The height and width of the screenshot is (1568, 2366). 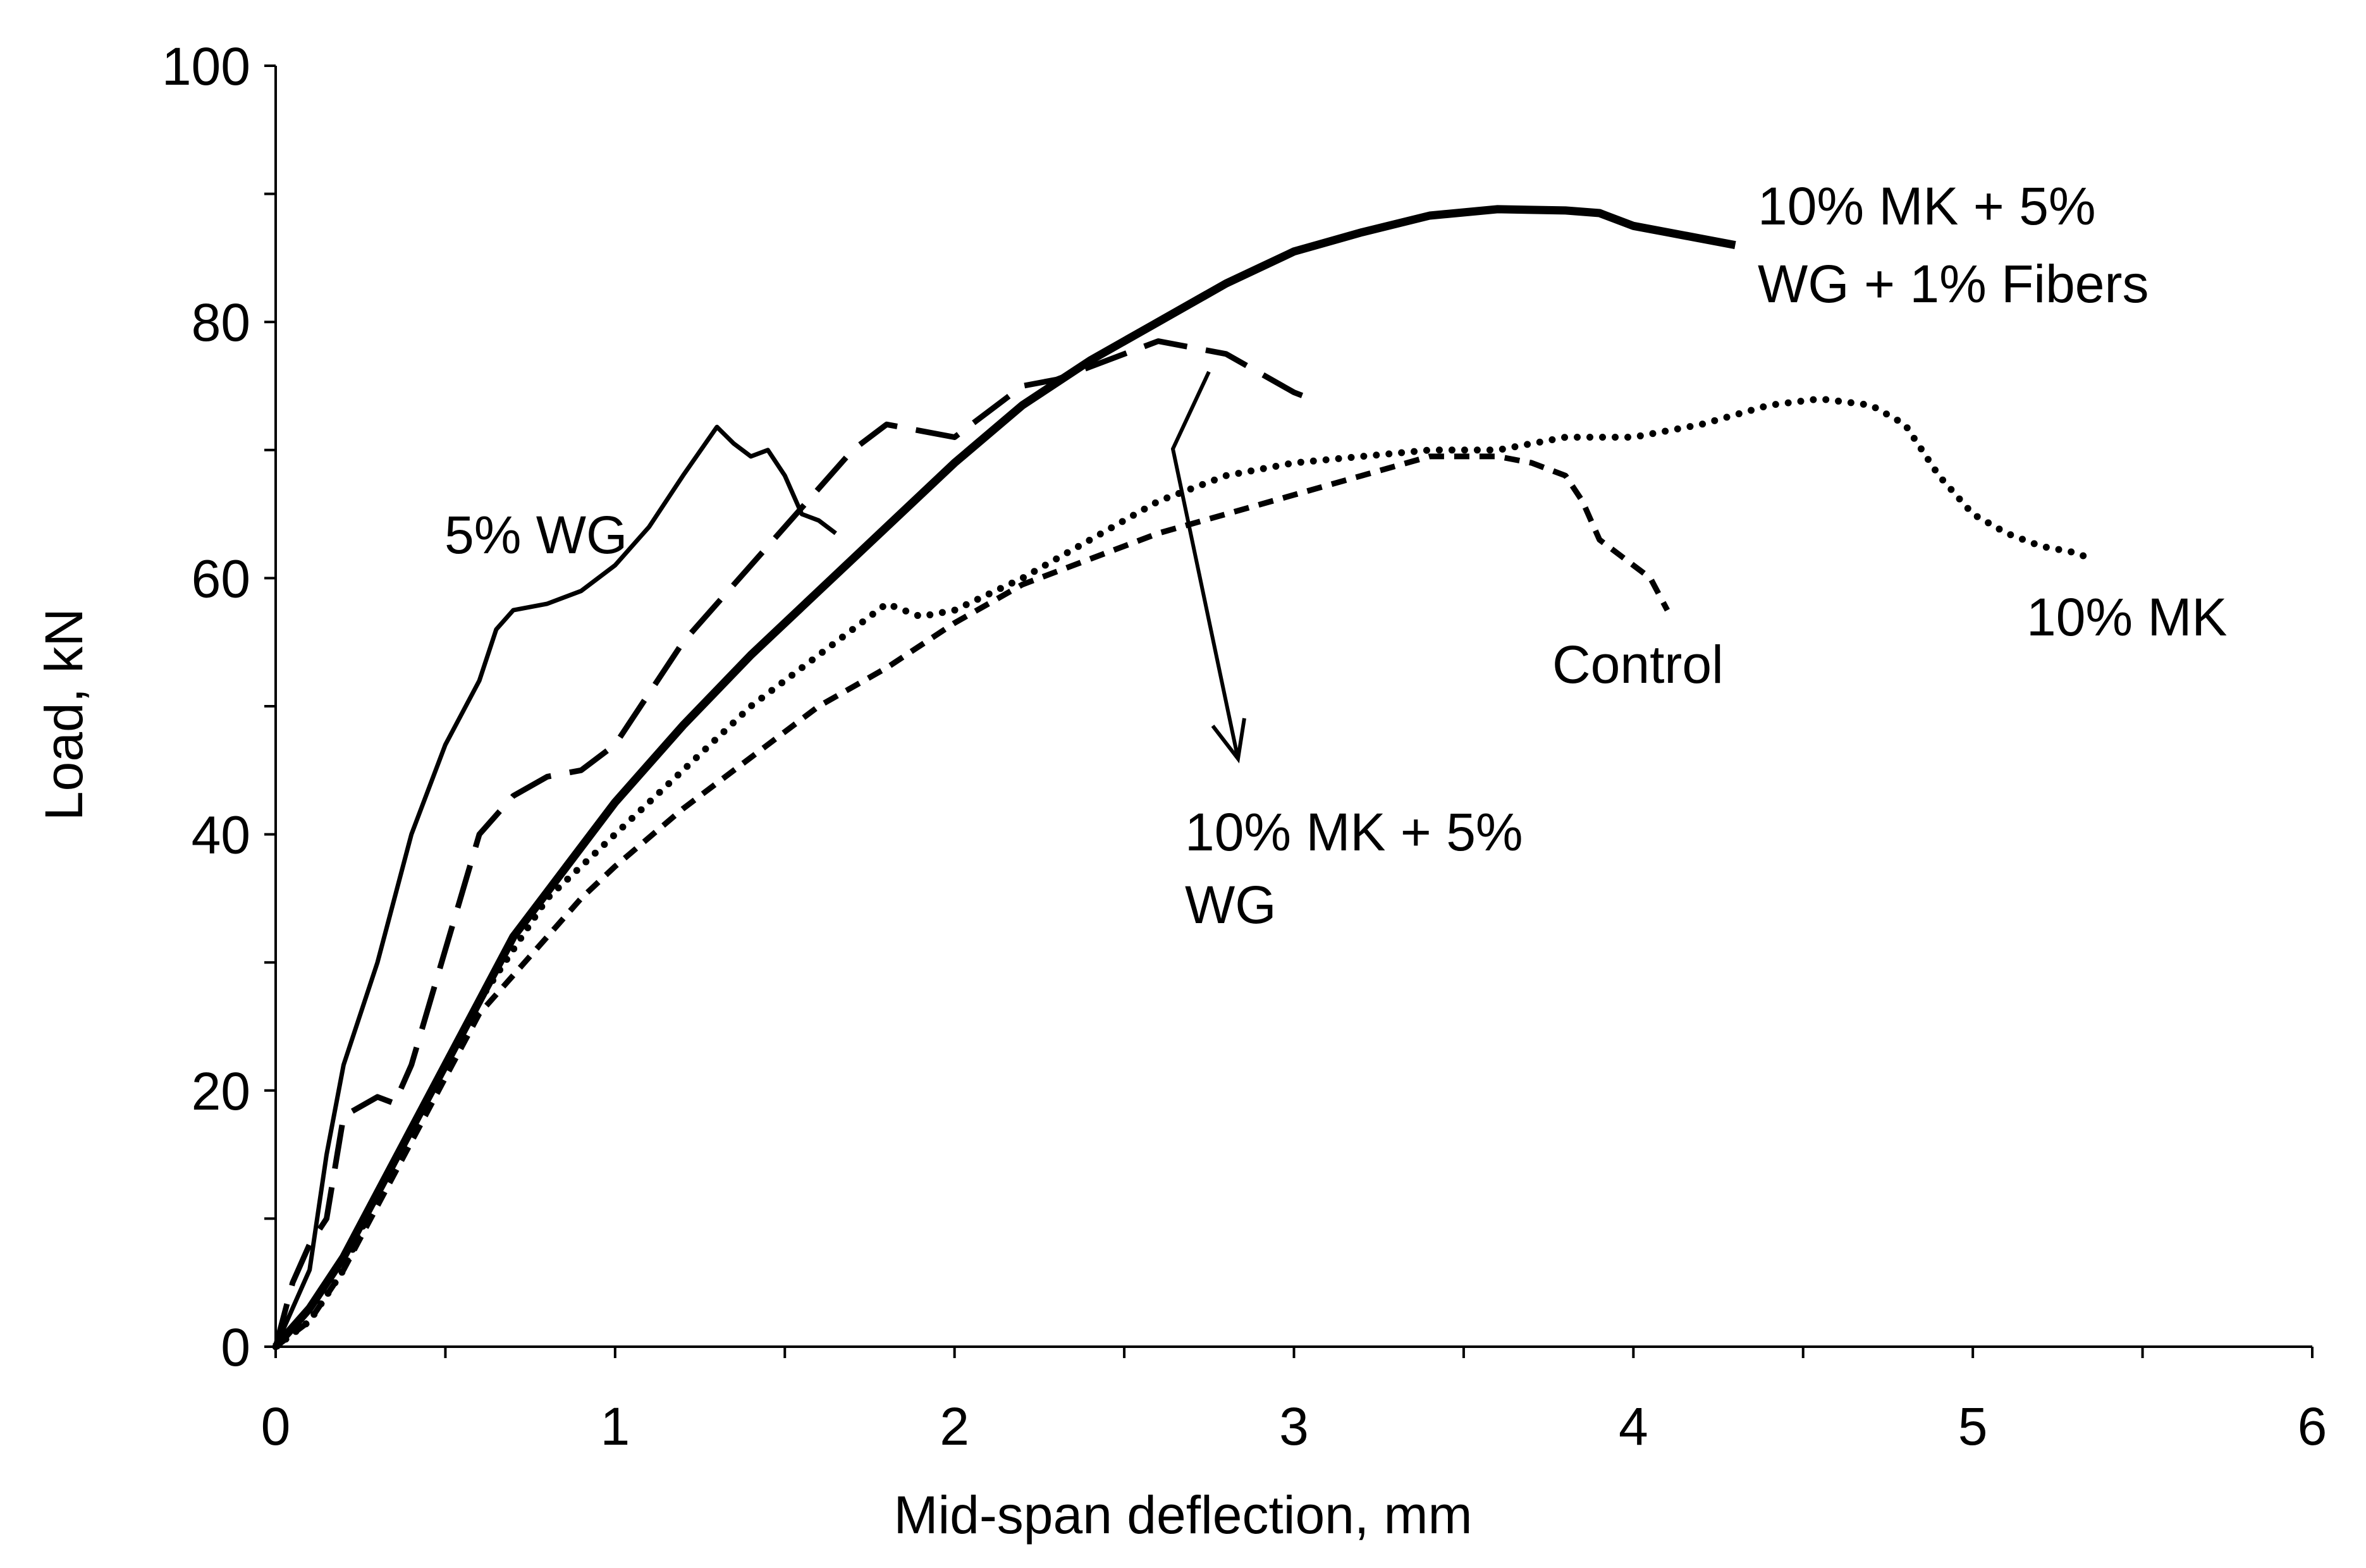 What do you see at coordinates (1182, 1515) in the screenshot?
I see `x-axis-title: Mid-span deflection, mm` at bounding box center [1182, 1515].